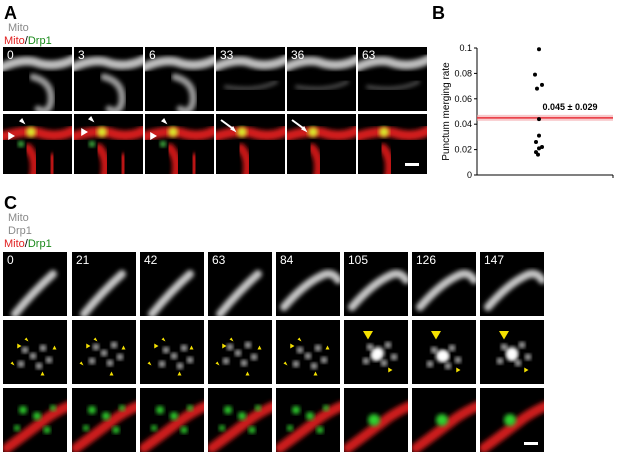 This screenshot has width=617, height=454. What do you see at coordinates (494, 260) in the screenshot?
I see `timepoint-label: 147` at bounding box center [494, 260].